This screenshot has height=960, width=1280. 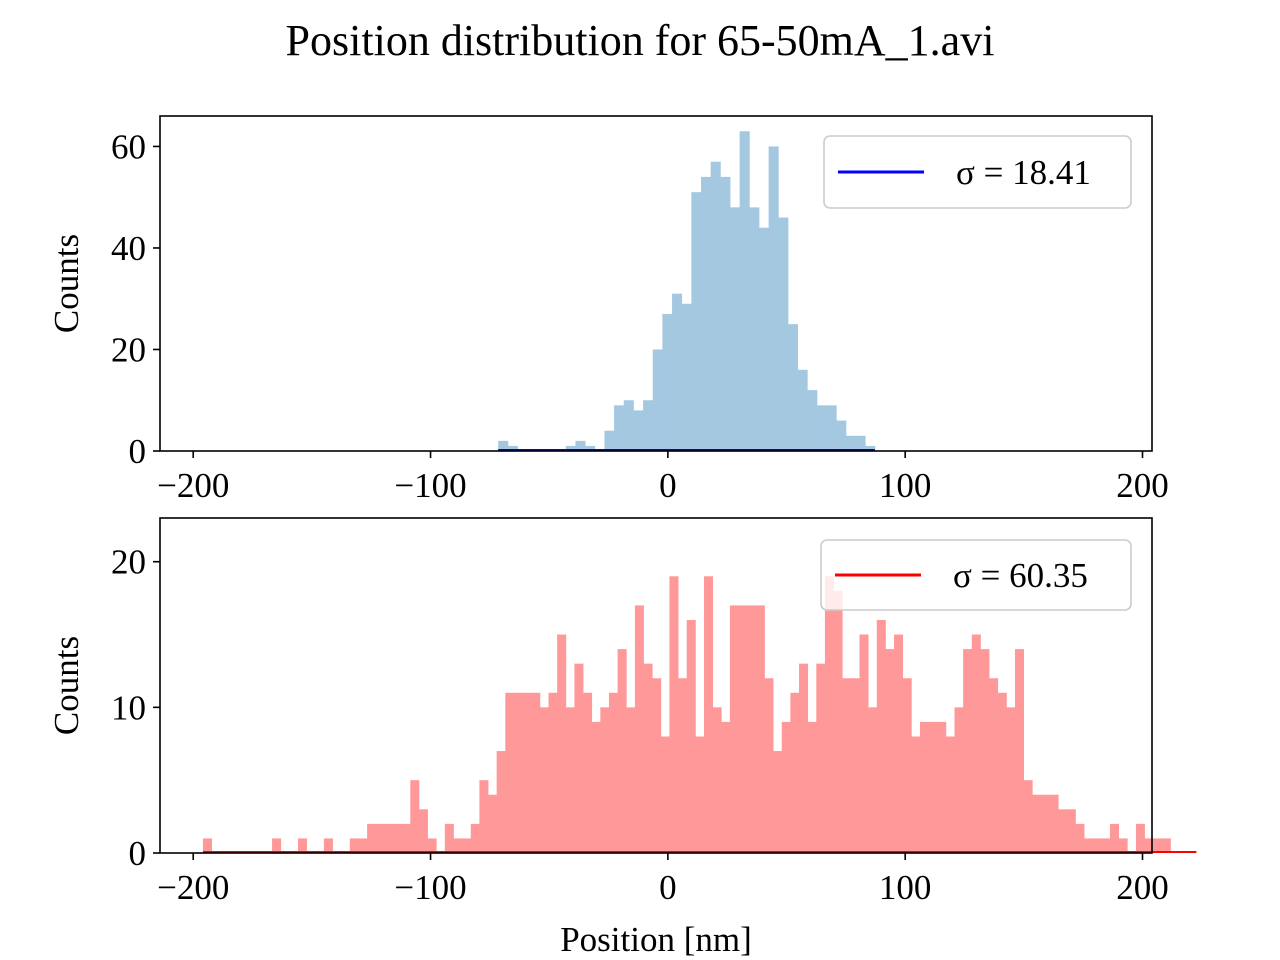 What do you see at coordinates (1020, 575) in the screenshot?
I see `legend-label: σ = 60.35` at bounding box center [1020, 575].